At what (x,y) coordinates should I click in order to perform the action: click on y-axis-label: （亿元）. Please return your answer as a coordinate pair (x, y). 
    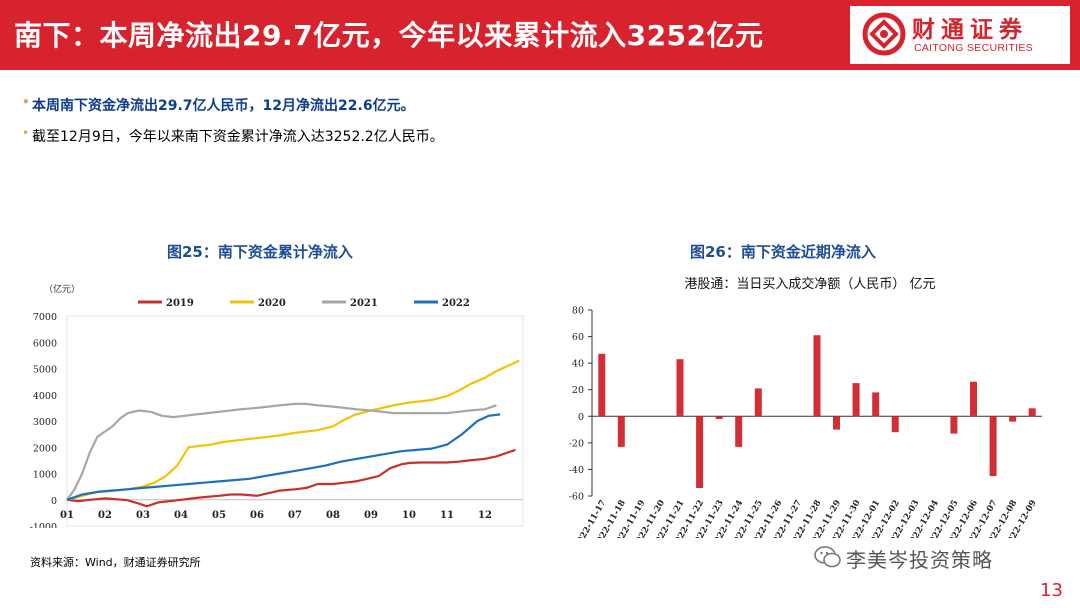
    Looking at the image, I should click on (62, 289).